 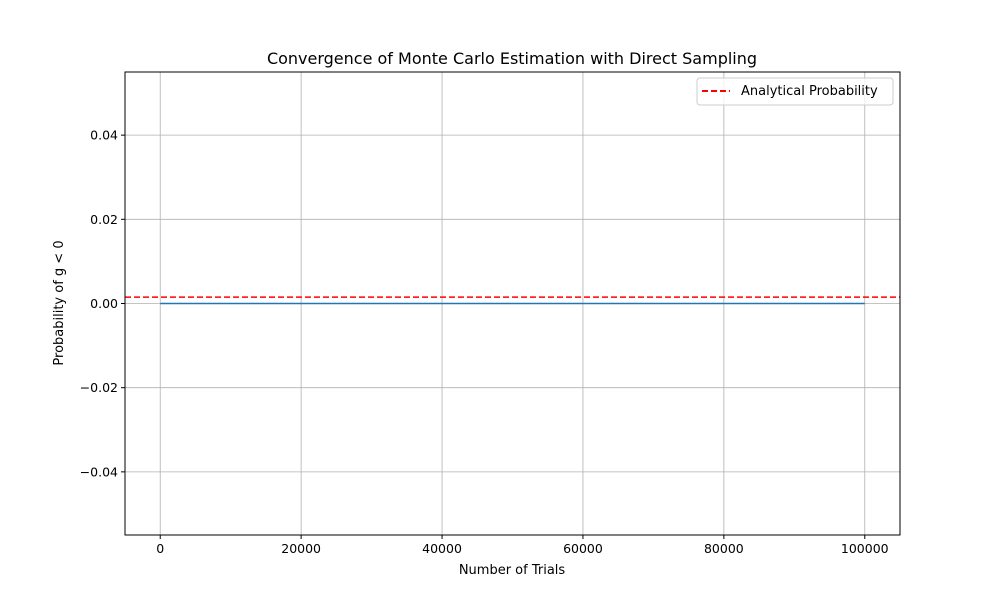 I want to click on legend: Analytical Probability, so click(x=795, y=91).